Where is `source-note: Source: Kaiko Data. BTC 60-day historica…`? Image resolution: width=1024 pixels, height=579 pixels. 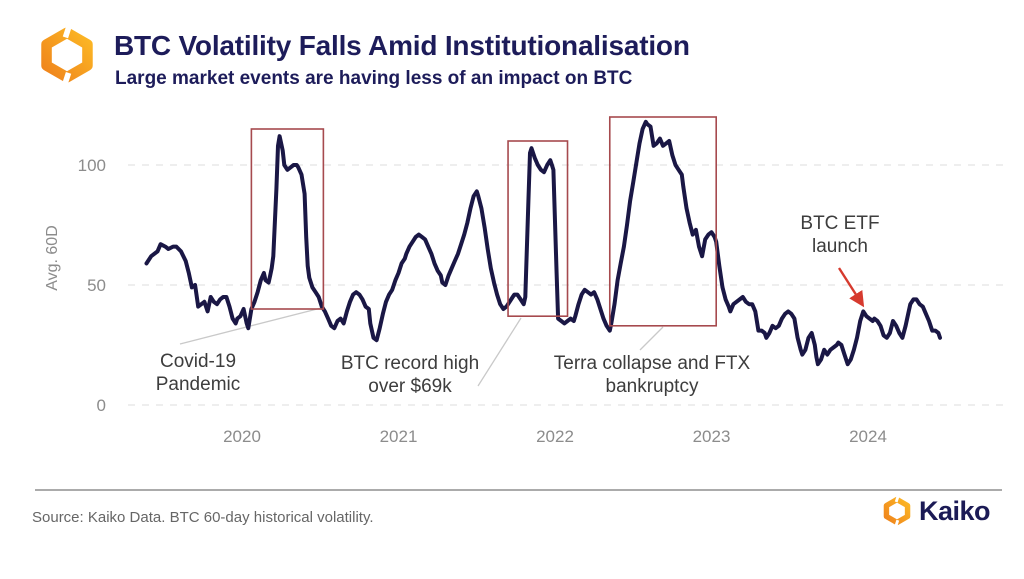
source-note: Source: Kaiko Data. BTC 60-day historica… is located at coordinates (203, 517).